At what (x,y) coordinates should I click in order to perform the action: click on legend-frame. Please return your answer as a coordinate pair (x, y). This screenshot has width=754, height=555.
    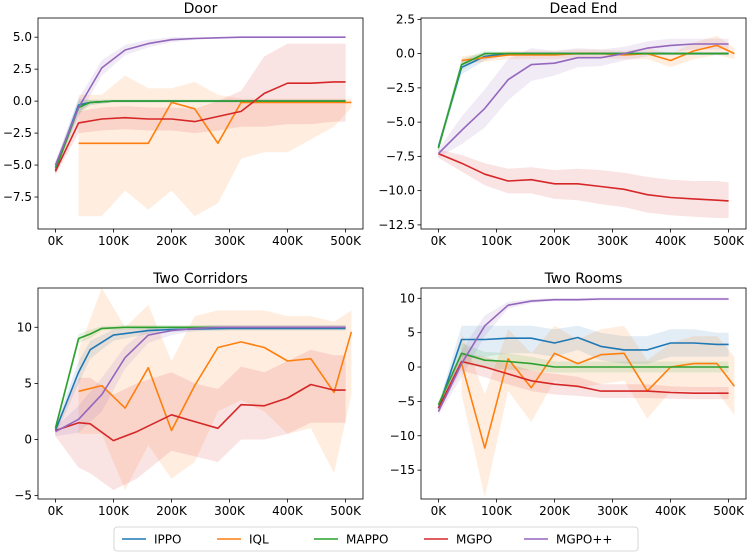
    Looking at the image, I should click on (376, 539).